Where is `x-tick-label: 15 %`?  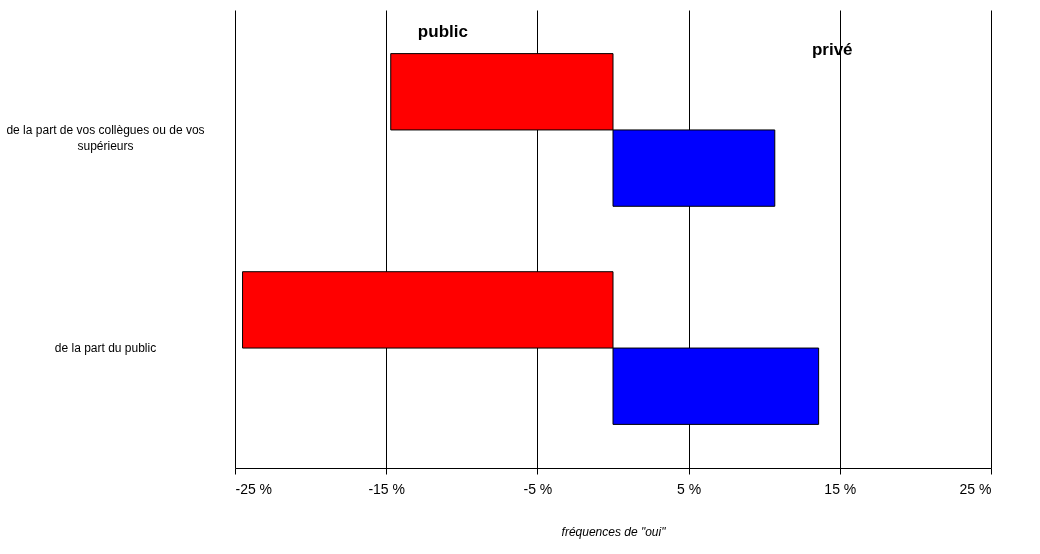
x-tick-label: 15 % is located at coordinates (840, 488).